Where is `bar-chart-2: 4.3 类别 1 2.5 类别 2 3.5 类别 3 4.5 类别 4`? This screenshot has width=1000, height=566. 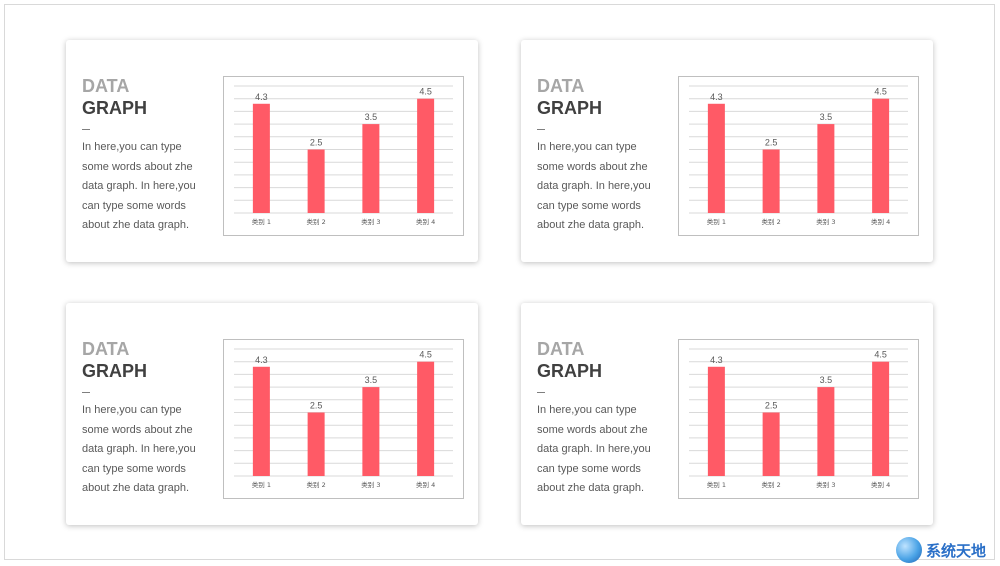
bar-chart-2: 4.3 类别 1 2.5 类别 2 3.5 类别 3 4.5 类别 4 is located at coordinates (798, 156).